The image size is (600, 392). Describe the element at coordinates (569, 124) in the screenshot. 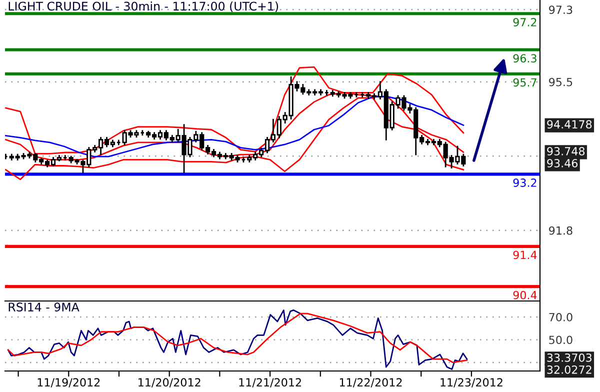

I see `text: 94.4178` at that location.